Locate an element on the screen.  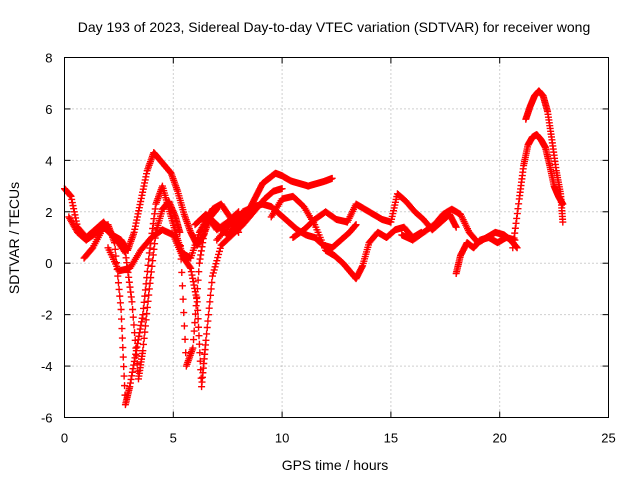
x-tick-label: 15 is located at coordinates (391, 438).